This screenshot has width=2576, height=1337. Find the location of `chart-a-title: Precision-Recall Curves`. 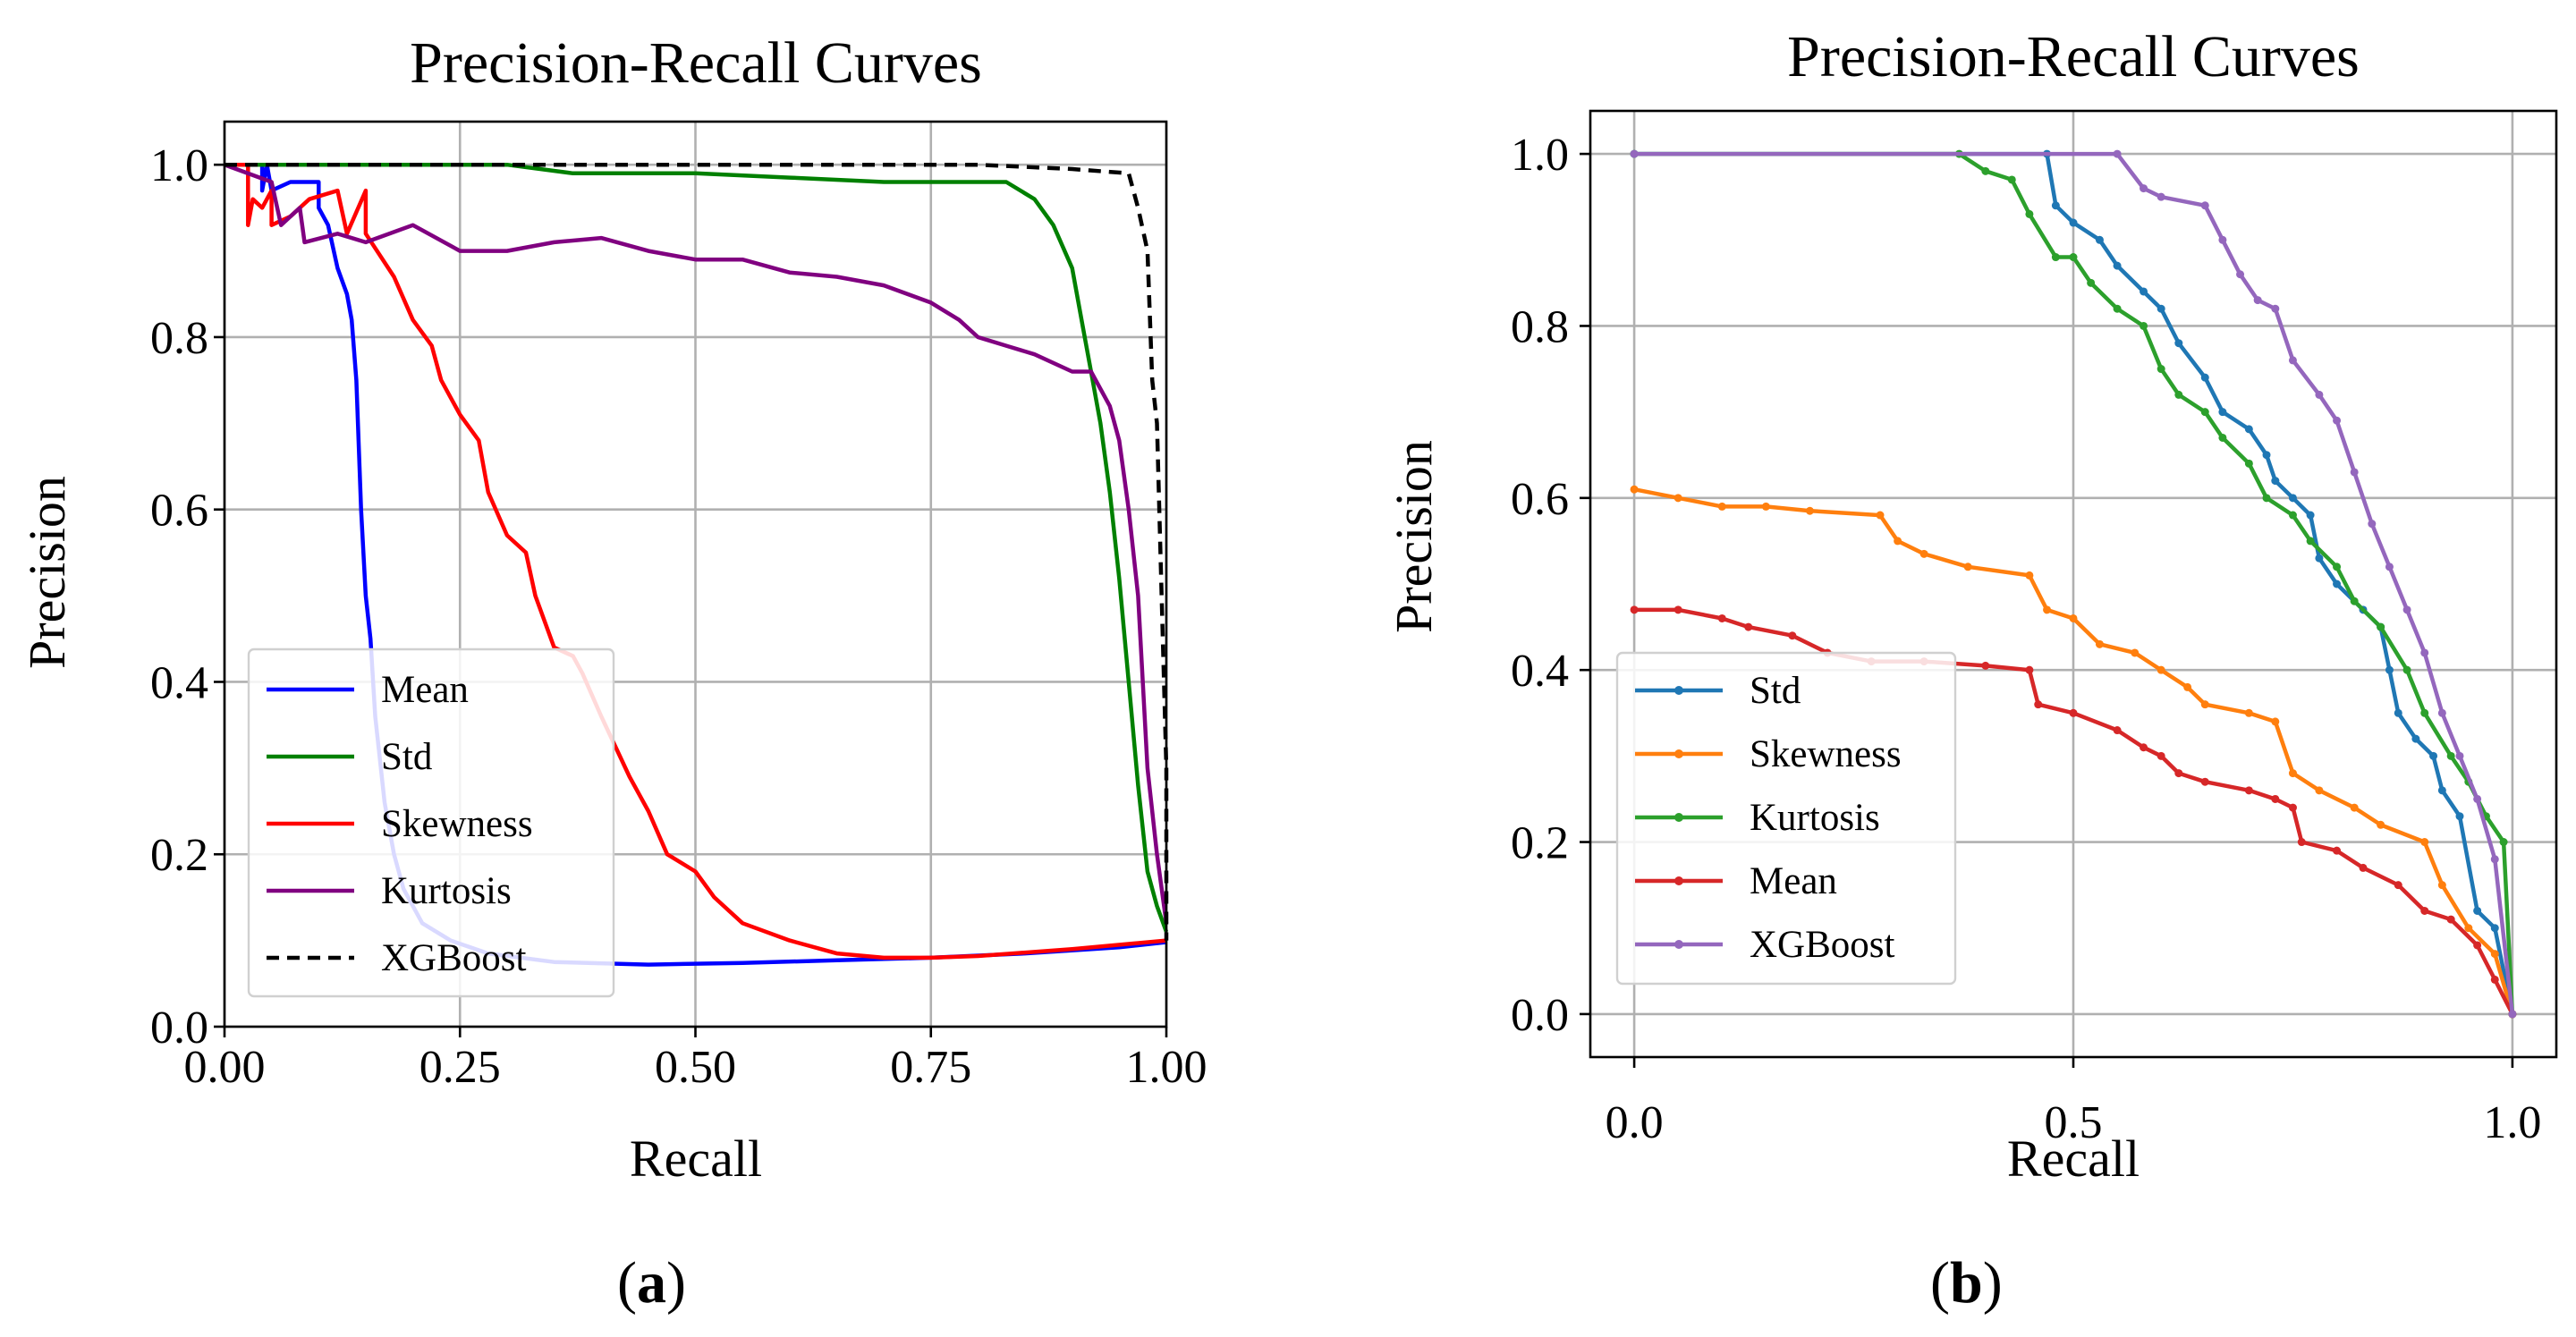

chart-a-title: Precision-Recall Curves is located at coordinates (696, 63).